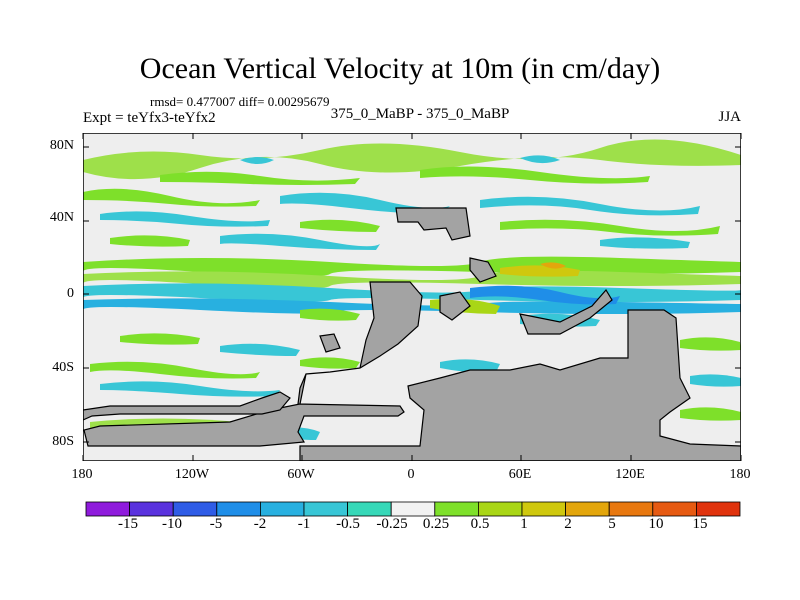  I want to click on velocity-contours-equatorial, so click(412, 291).